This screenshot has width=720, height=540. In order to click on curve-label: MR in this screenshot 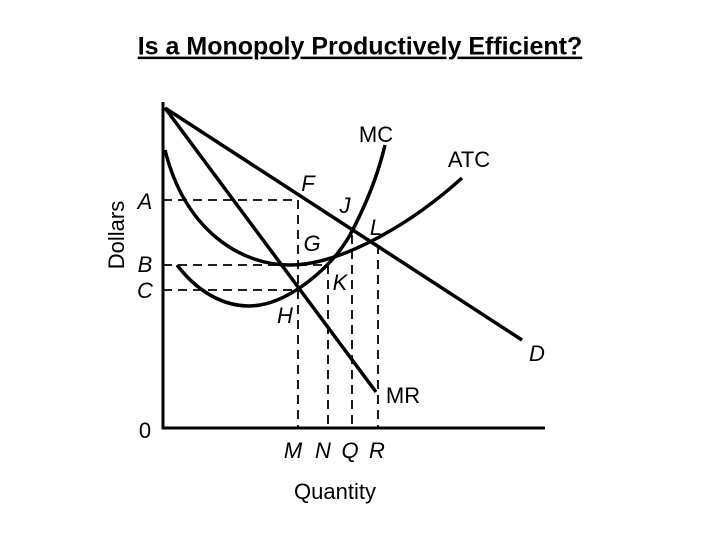, I will do `click(403, 395)`.